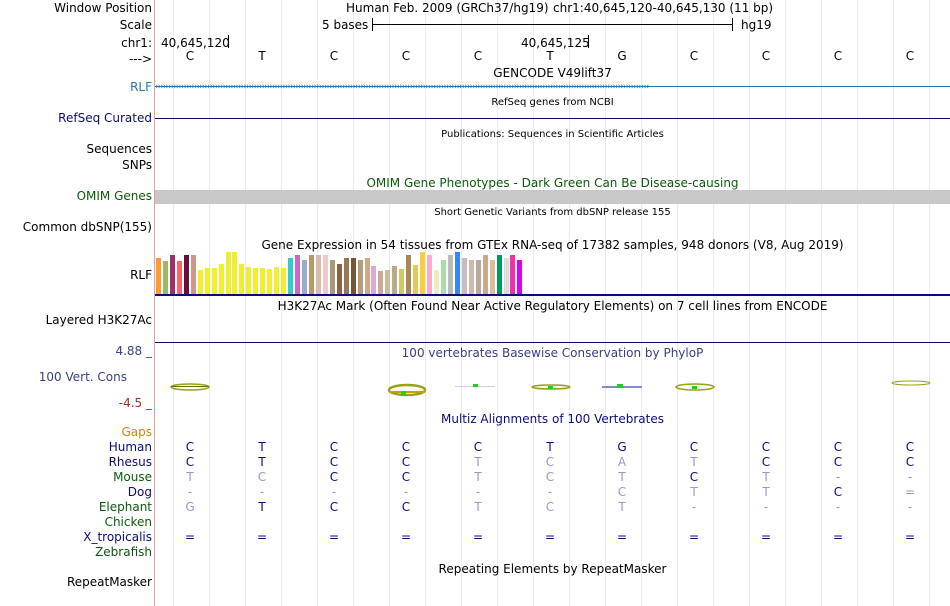 The image size is (950, 606). What do you see at coordinates (109, 582) in the screenshot?
I see `track-label-repeatmasker: RepeatMasker` at bounding box center [109, 582].